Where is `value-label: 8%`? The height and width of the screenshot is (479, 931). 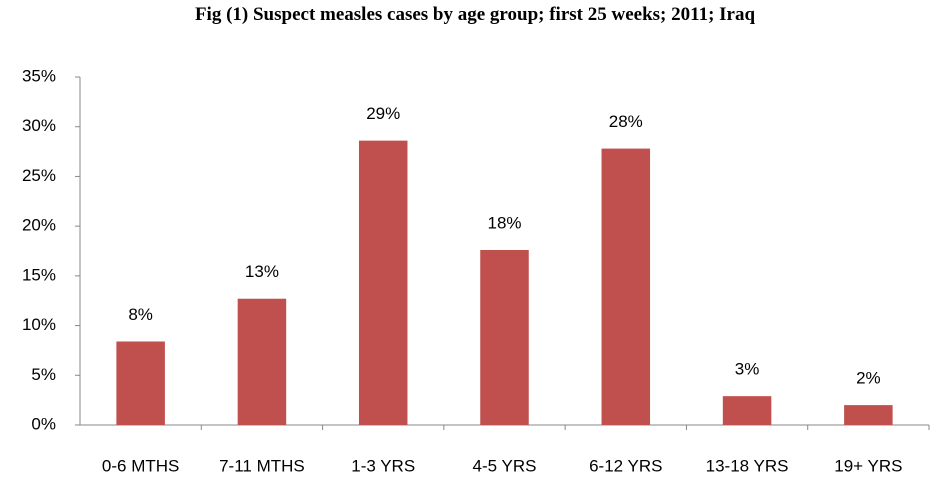
value-label: 8% is located at coordinates (140, 314).